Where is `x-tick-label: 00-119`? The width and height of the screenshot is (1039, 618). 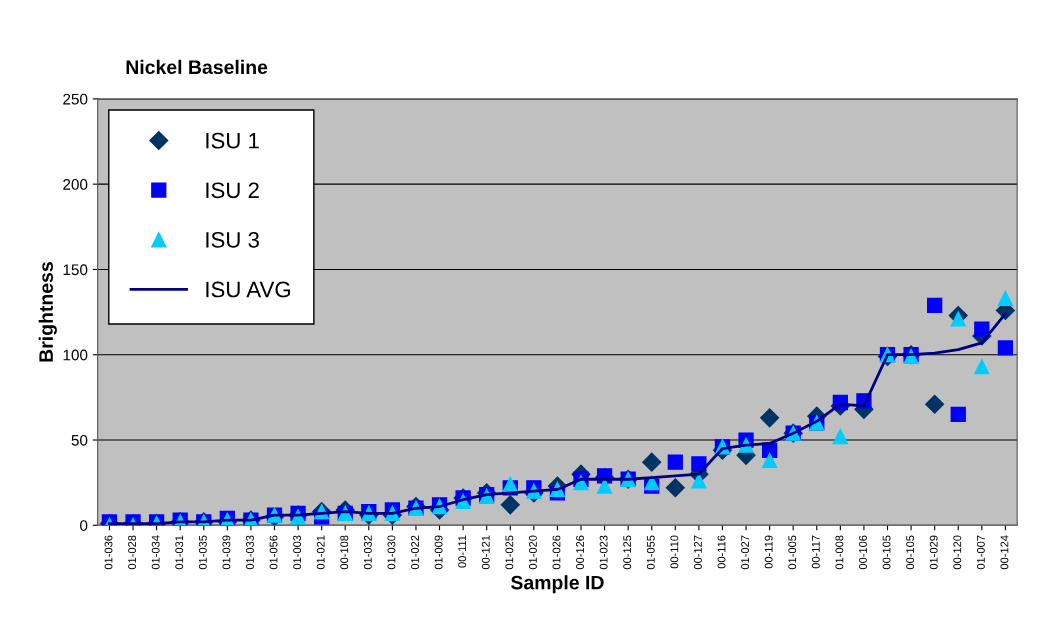 x-tick-label: 00-119 is located at coordinates (768, 552).